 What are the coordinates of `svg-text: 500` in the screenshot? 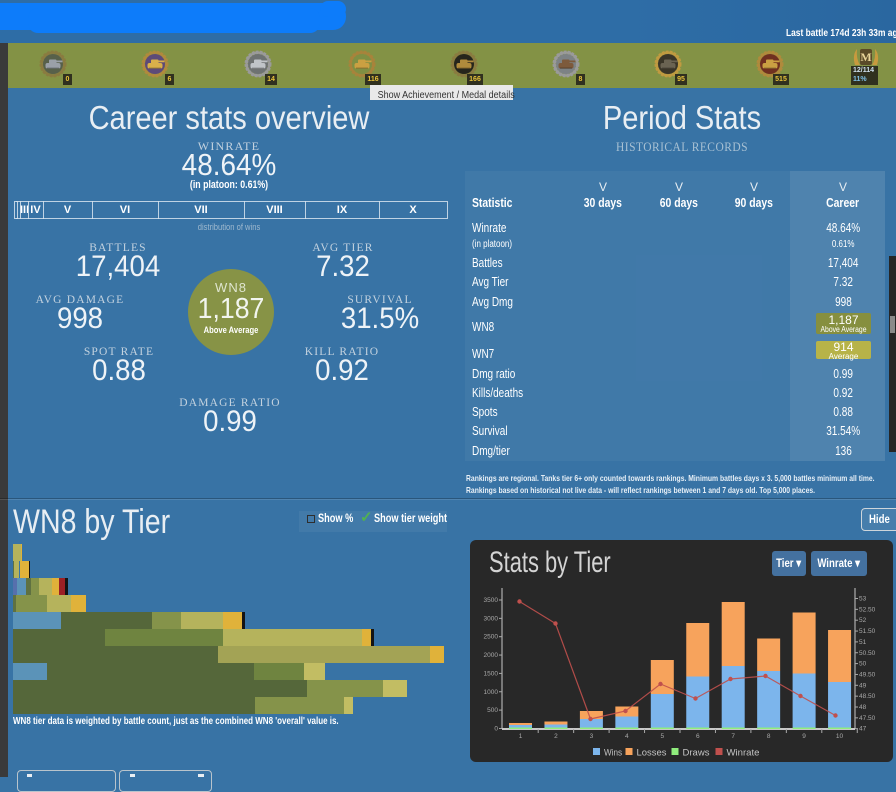 It's located at (492, 710).